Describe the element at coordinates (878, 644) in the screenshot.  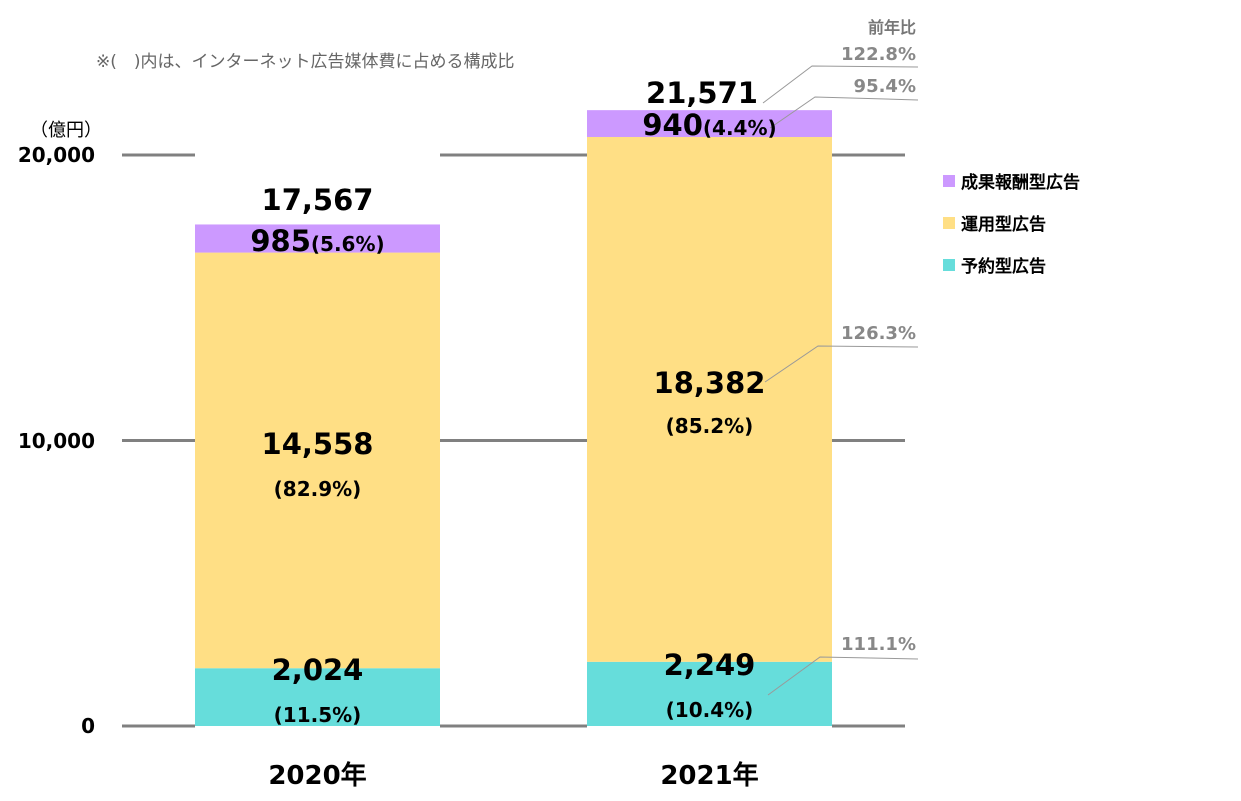
I see `yoy-reserved: 111.1%` at that location.